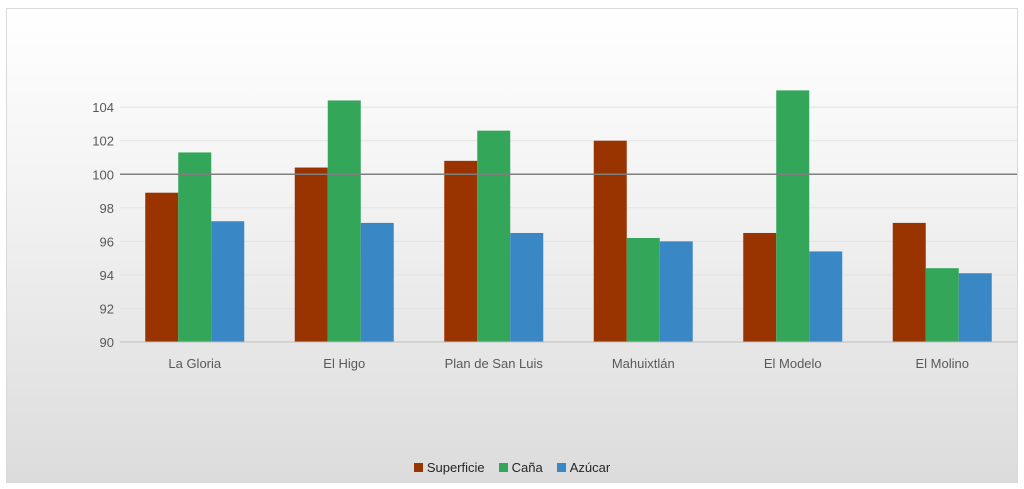 The height and width of the screenshot is (489, 1024). I want to click on legend: Superficie Caña Azúcar, so click(512, 467).